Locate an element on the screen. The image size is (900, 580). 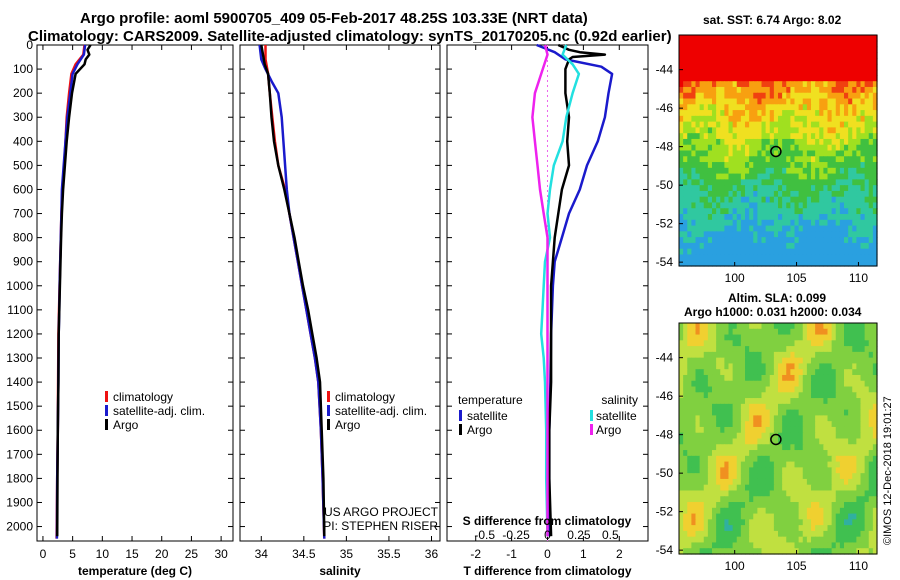
y-tick-label: 400 is located at coordinates (23, 141).